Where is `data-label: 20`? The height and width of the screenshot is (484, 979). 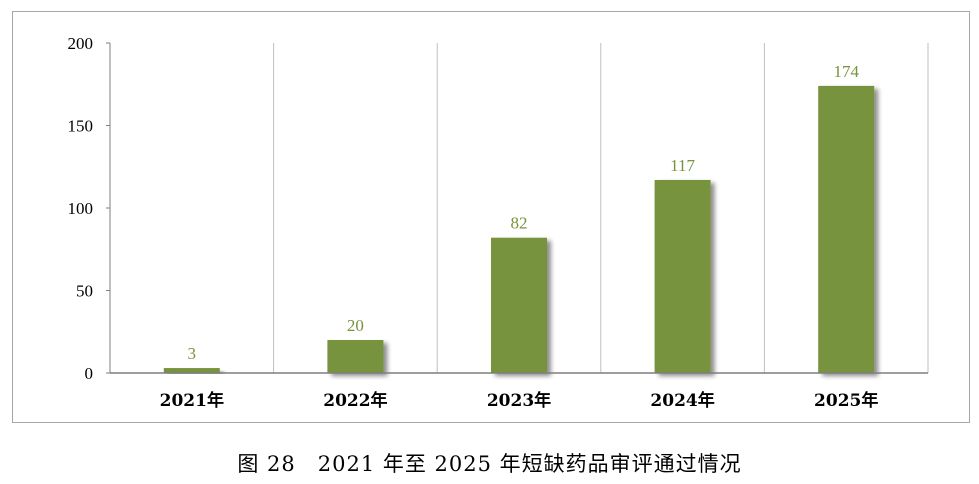 data-label: 20 is located at coordinates (355, 325).